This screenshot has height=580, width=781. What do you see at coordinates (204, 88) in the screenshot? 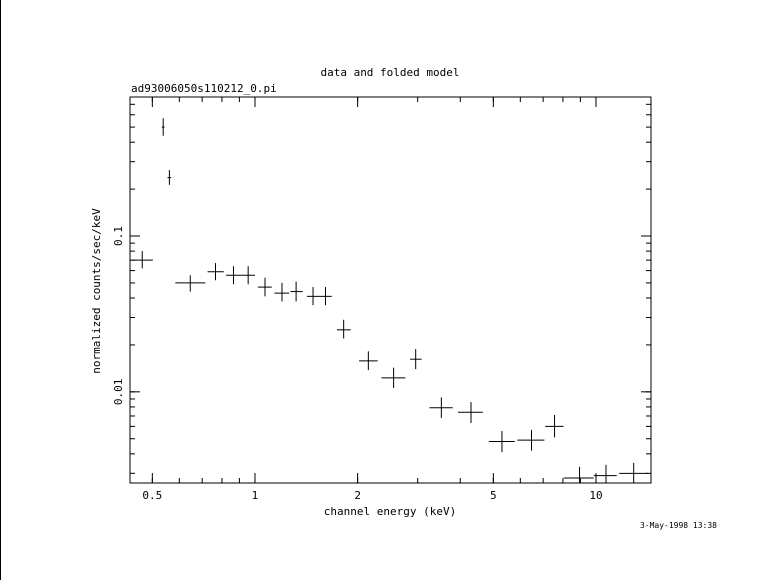
I see `chart-subtitle: ad93006050s110212_0.pi` at bounding box center [204, 88].